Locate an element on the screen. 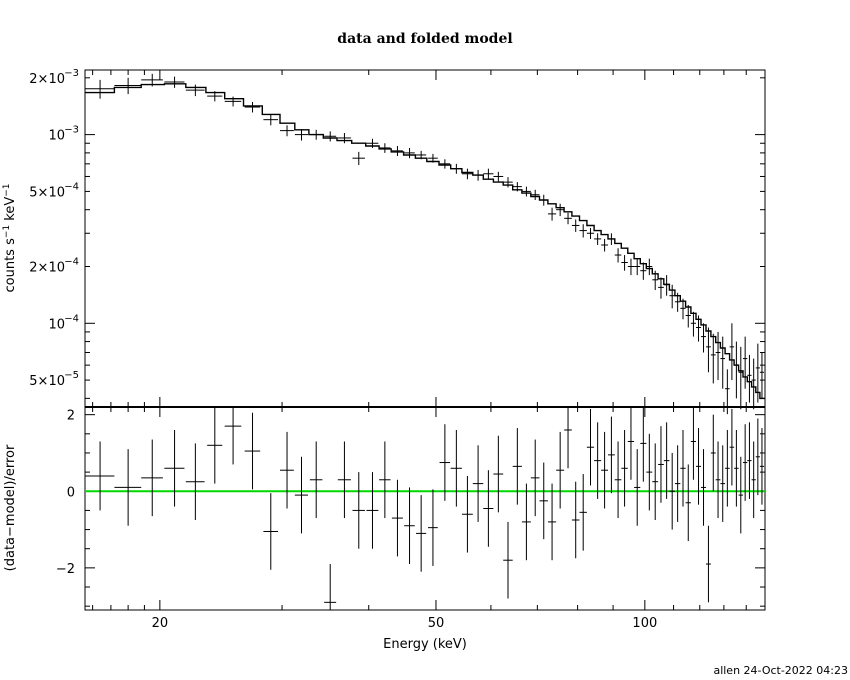  y-tick-label: −2 is located at coordinates (65, 569).